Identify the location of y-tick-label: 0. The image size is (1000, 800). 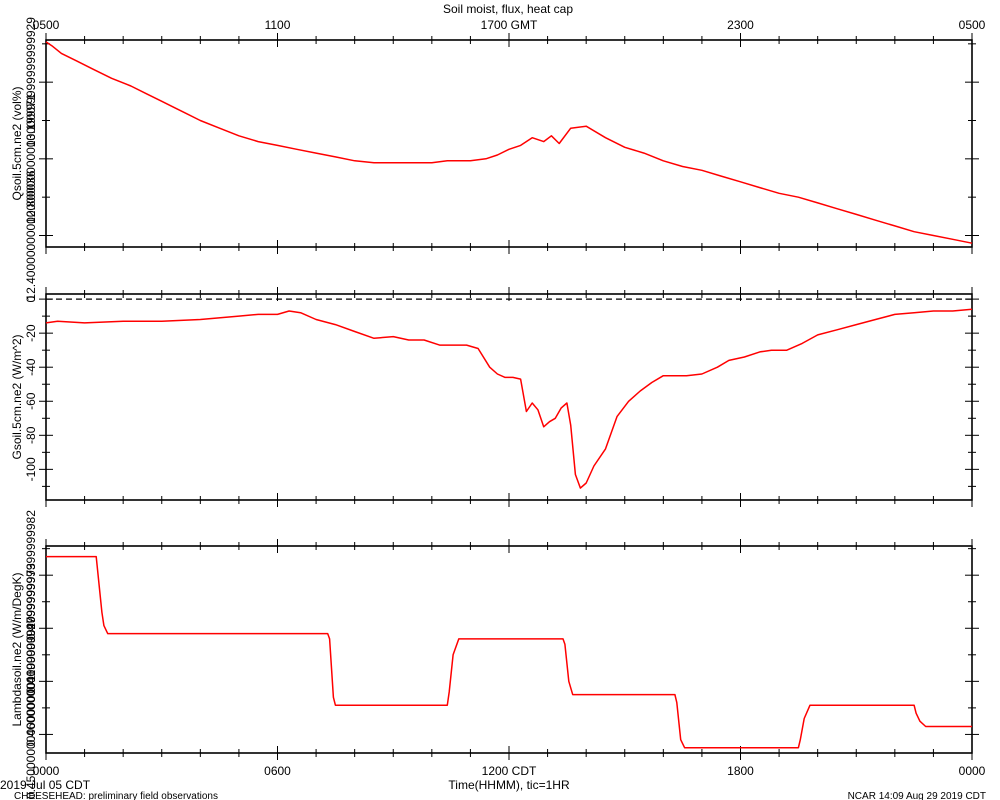
(31, 298).